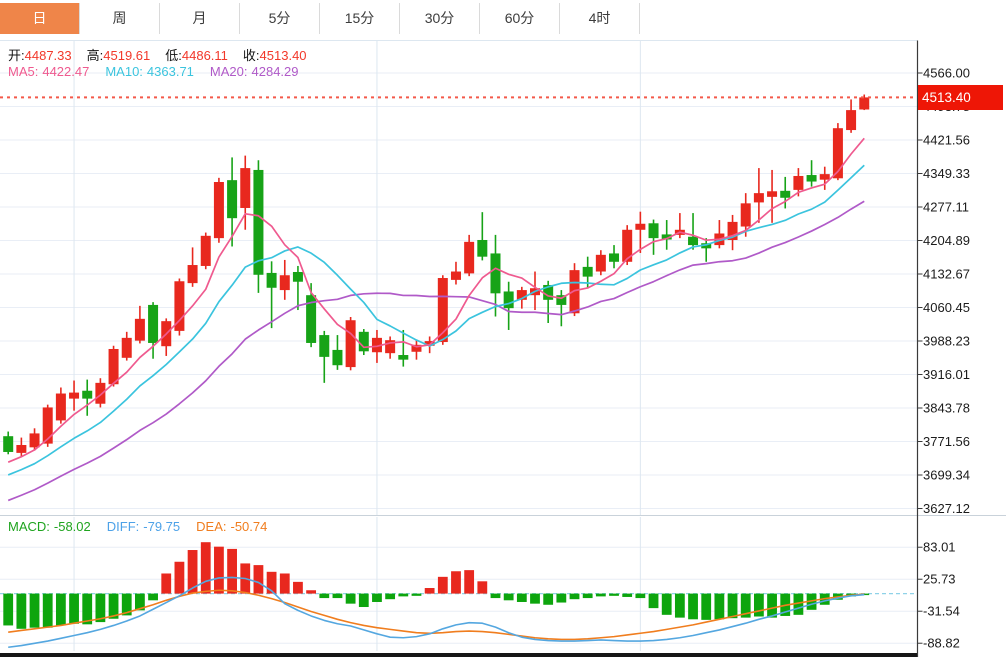  Describe the element at coordinates (946, 340) in the screenshot. I see `y-axis-tick-label: 3988.23` at that location.